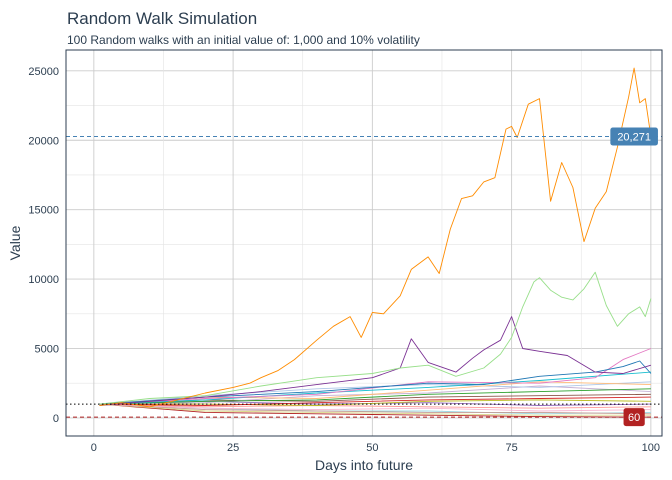 Image resolution: width=672 pixels, height=480 pixels. I want to click on x-tick-label: 50, so click(372, 448).